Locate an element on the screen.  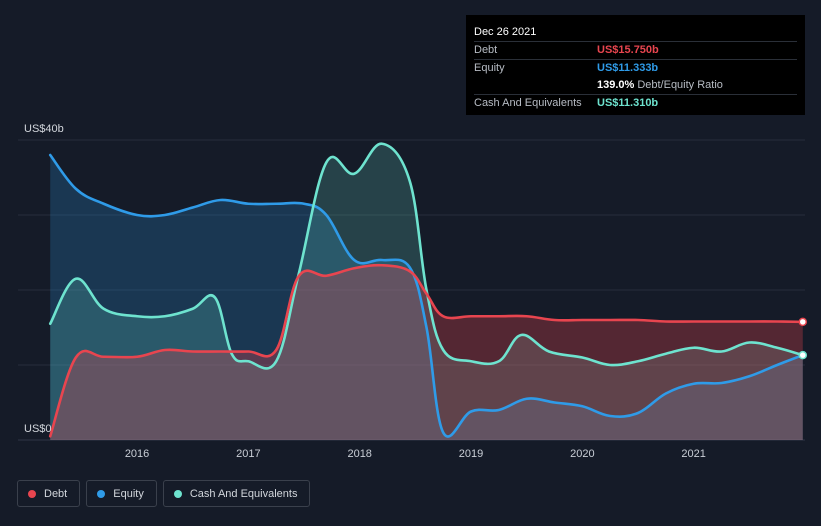
legend-item-cash: Cash And Equivalents is located at coordinates (236, 493).